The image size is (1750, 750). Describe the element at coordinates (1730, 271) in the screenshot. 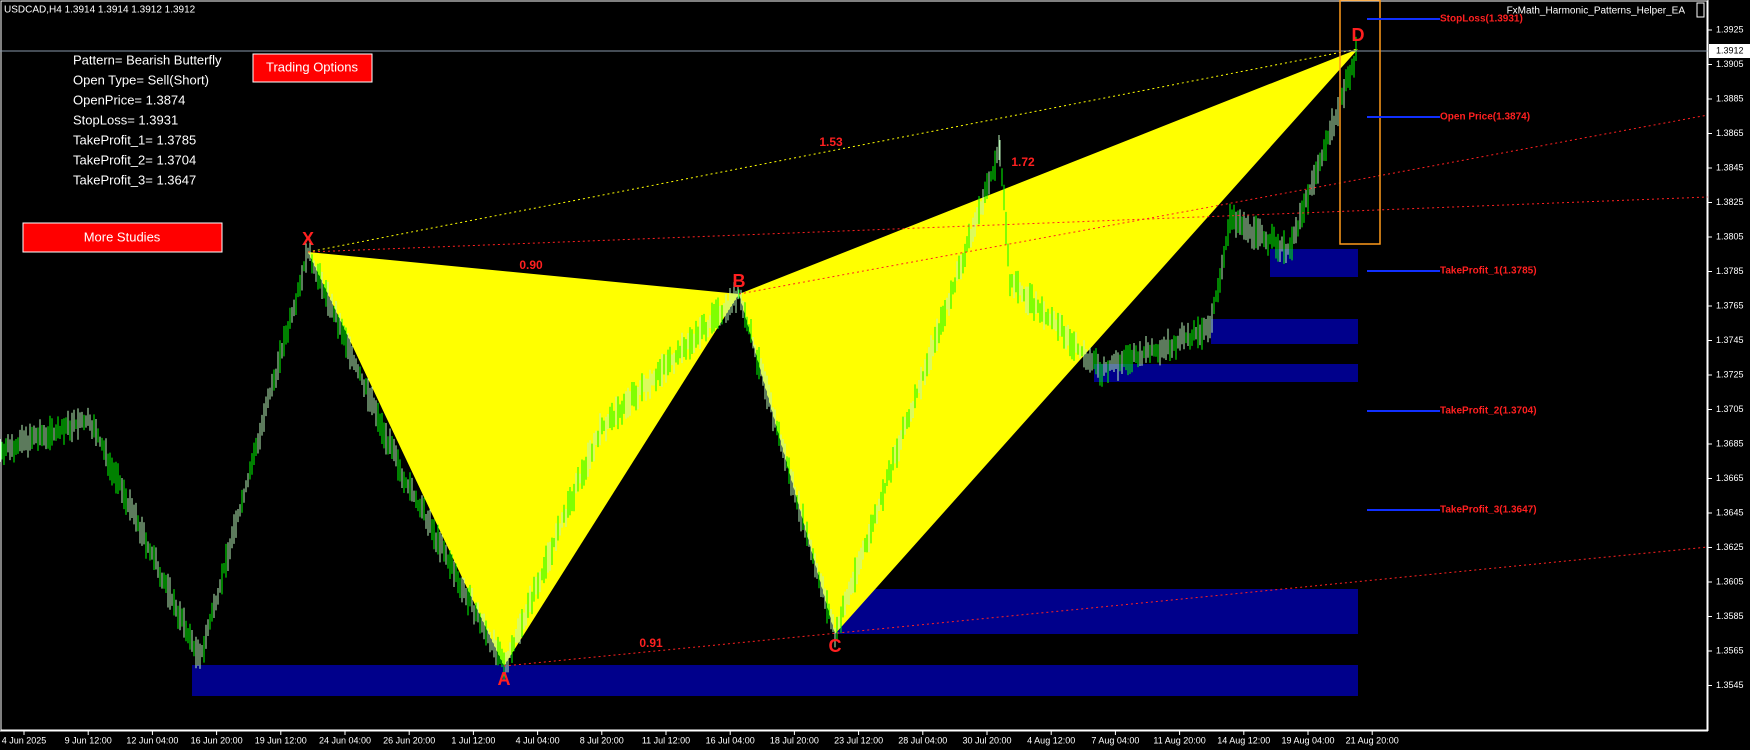

I see `price-tick-label: 1.3785` at that location.